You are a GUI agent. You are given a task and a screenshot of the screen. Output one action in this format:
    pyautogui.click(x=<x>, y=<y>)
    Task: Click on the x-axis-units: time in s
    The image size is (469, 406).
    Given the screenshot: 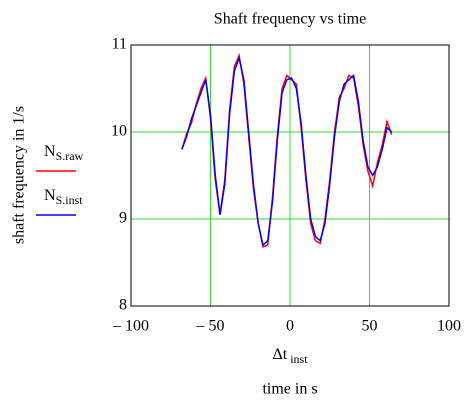 What is the action you would take?
    pyautogui.click(x=289, y=389)
    